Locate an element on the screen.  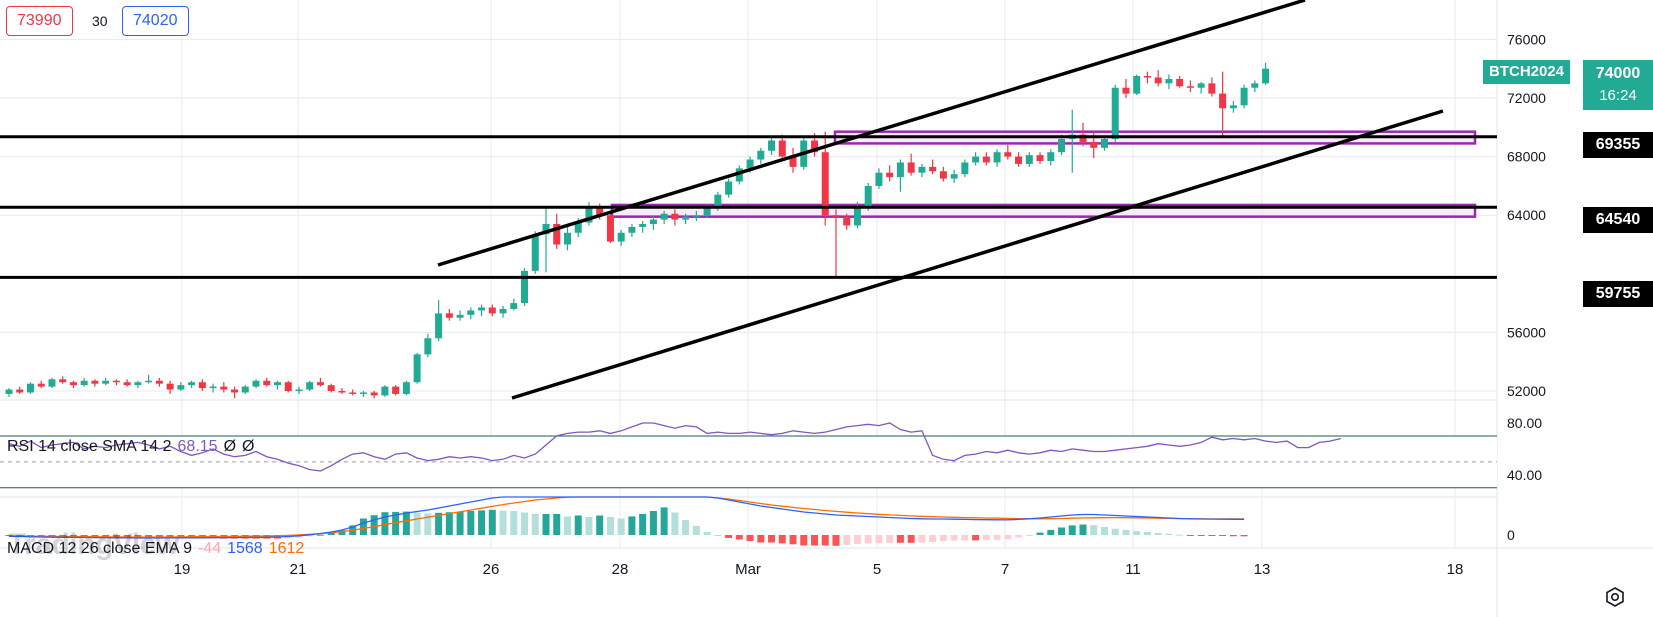
macd-signal-value: 1612 is located at coordinates (286, 548).